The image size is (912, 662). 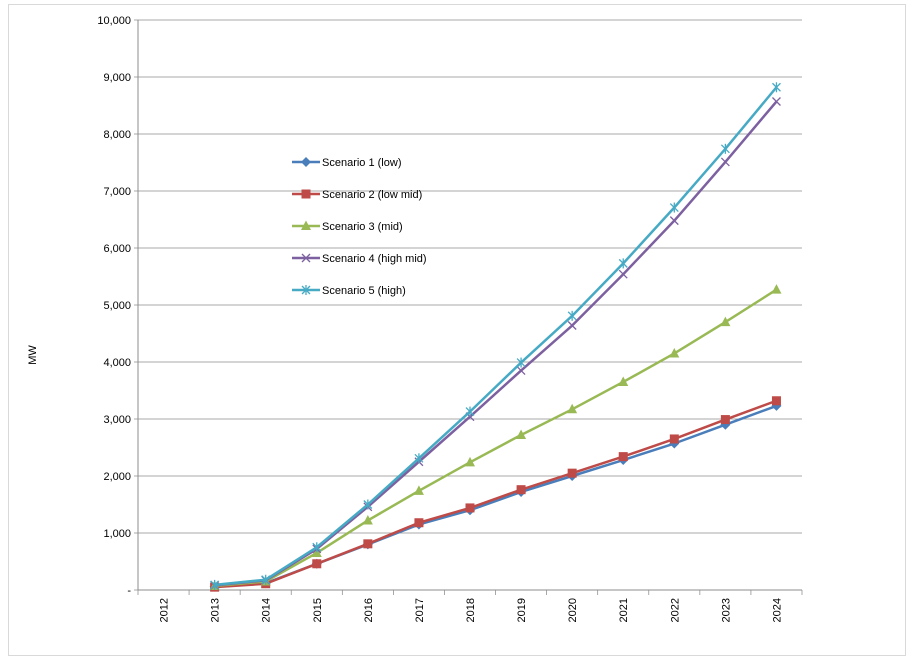 I want to click on x-tick-label: 2016, so click(x=369, y=610).